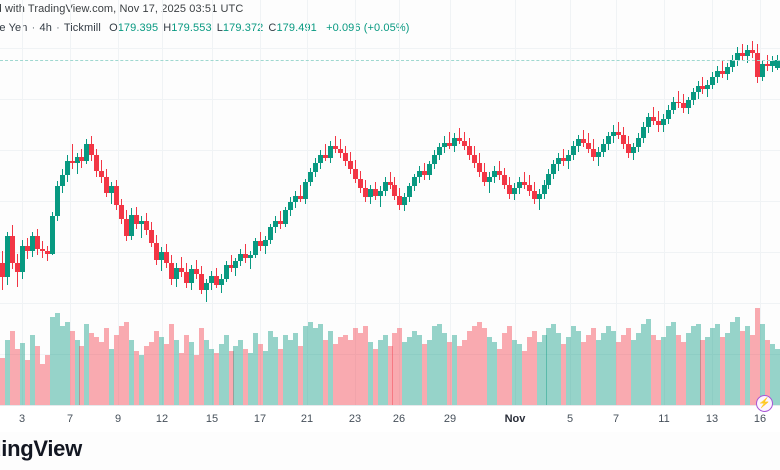 The width and height of the screenshot is (780, 470). What do you see at coordinates (162, 419) in the screenshot?
I see `time-axis-tick: 12` at bounding box center [162, 419].